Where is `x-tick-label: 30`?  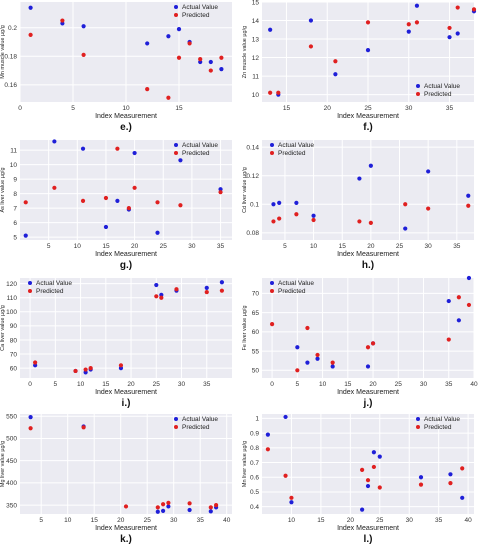 x-tick-label: 30 is located at coordinates (192, 246).